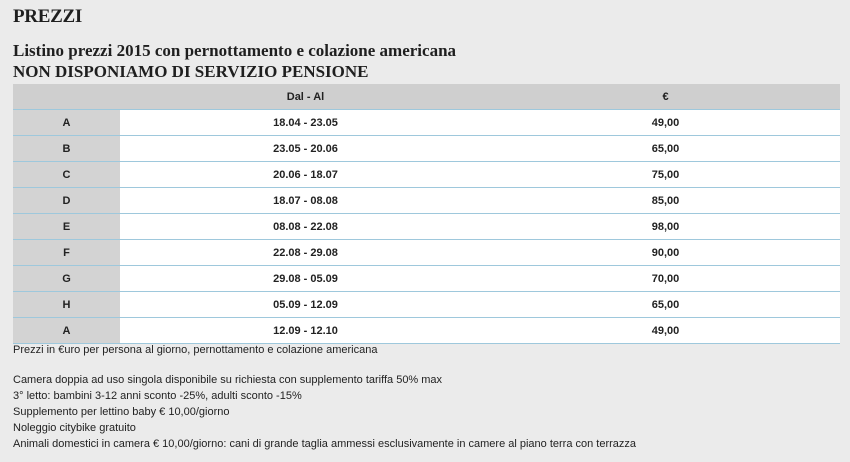 The image size is (850, 462). I want to click on period-code: E, so click(66, 226).